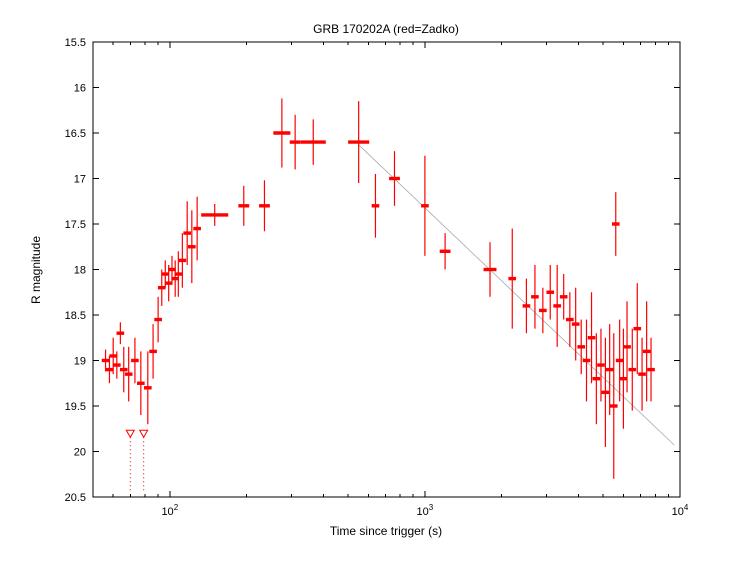 This screenshot has width=754, height=566. What do you see at coordinates (36, 270) in the screenshot?
I see `y-axis-label: R magnitude` at bounding box center [36, 270].